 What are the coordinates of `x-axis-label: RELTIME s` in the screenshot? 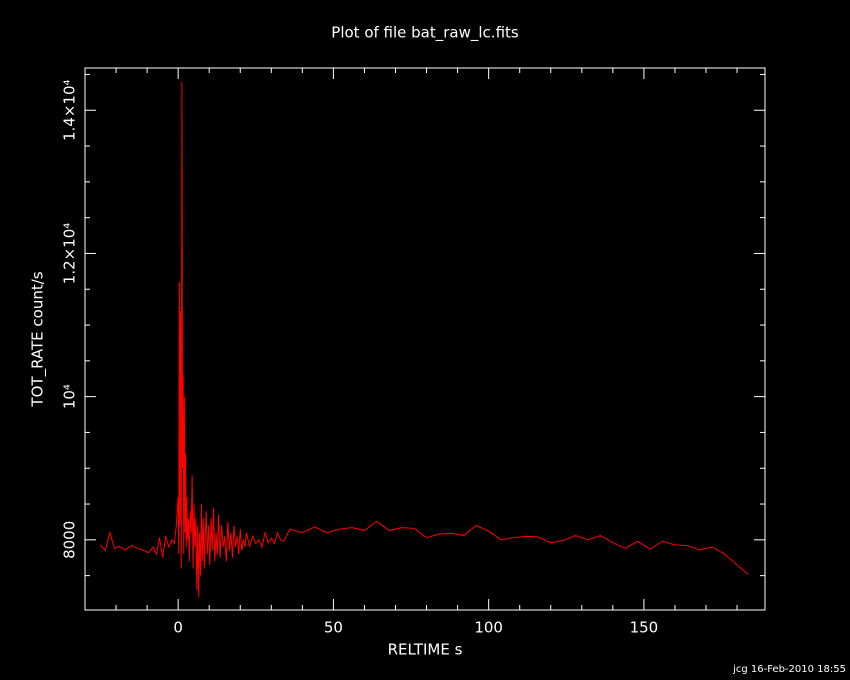 It's located at (425, 650).